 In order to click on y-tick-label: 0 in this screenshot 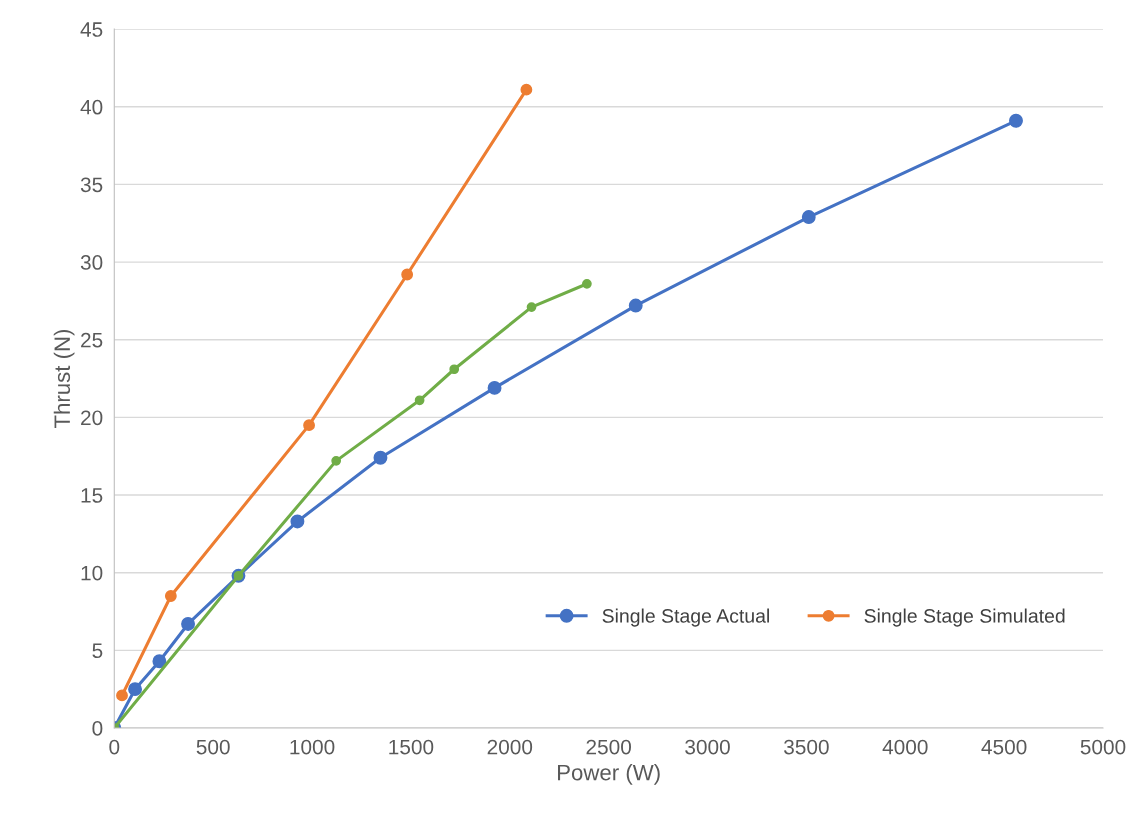, I will do `click(97, 728)`.